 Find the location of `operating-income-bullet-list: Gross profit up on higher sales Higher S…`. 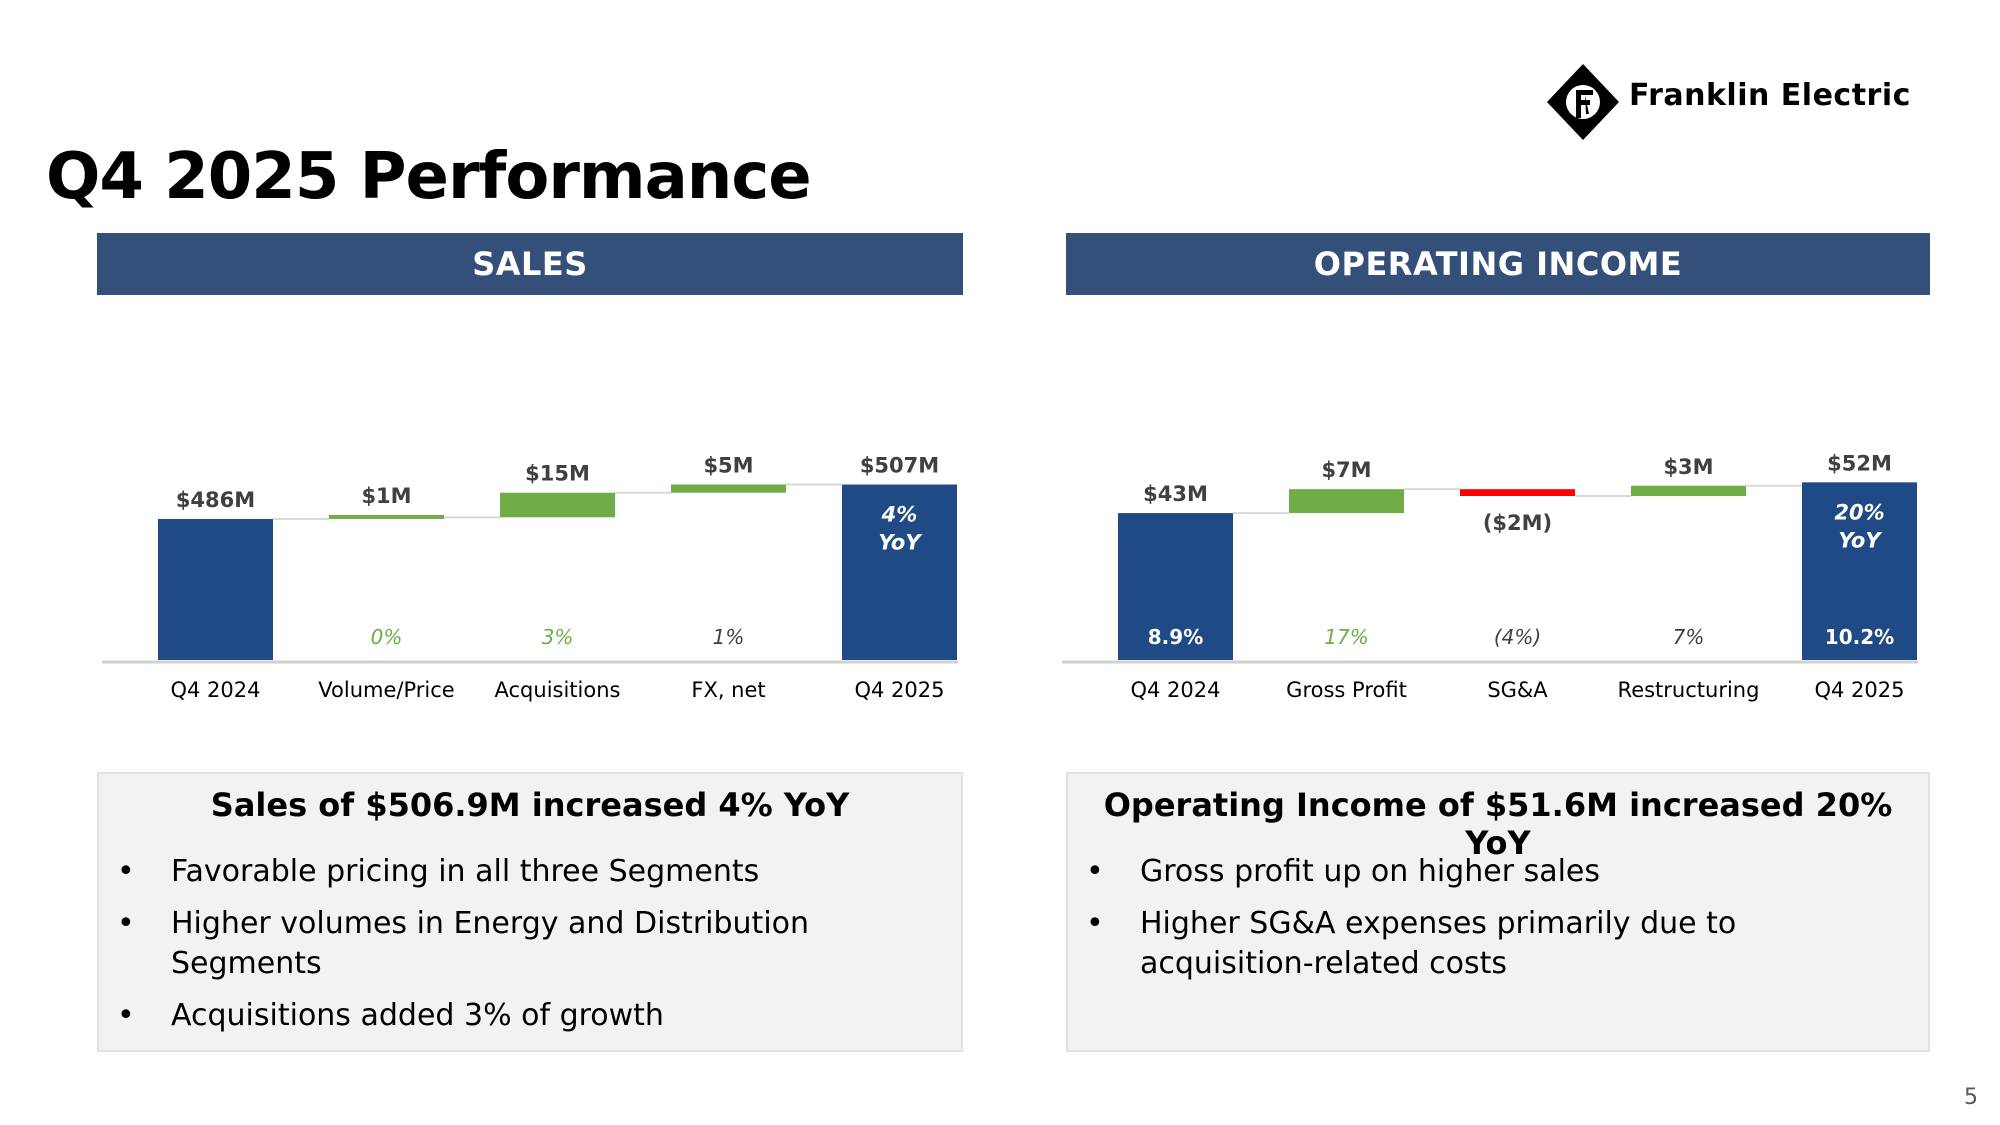

operating-income-bullet-list: Gross profit up on higher sales Higher S… is located at coordinates (1497, 924).